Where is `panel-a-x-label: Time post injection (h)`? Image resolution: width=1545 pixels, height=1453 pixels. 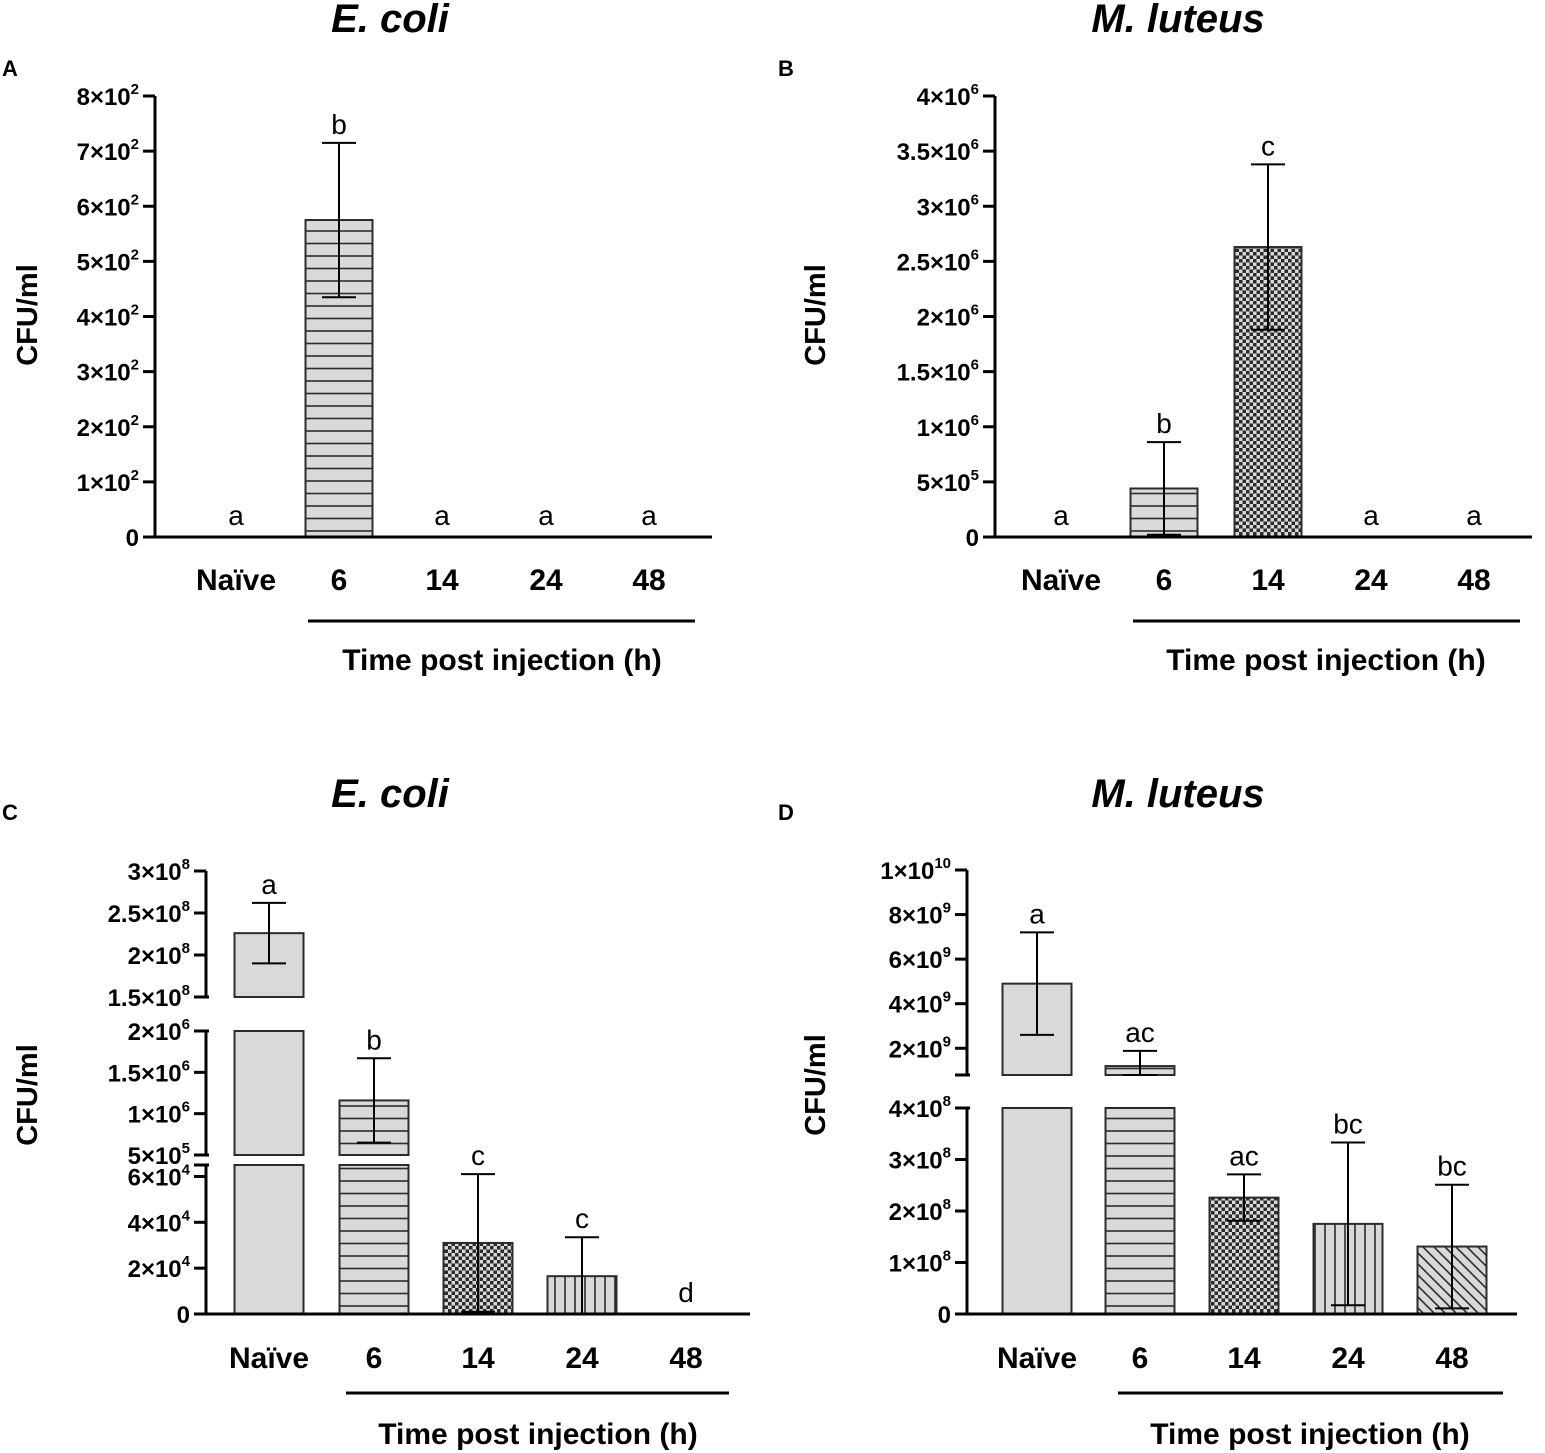 panel-a-x-label: Time post injection (h) is located at coordinates (501, 660).